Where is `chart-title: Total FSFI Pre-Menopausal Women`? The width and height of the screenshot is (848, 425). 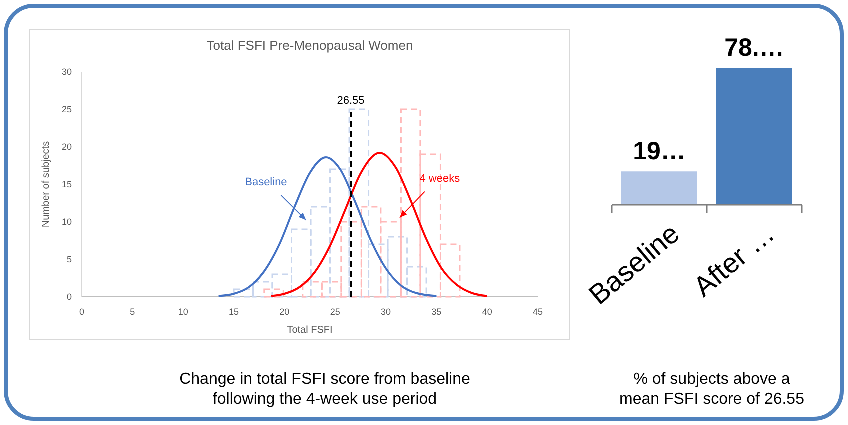
chart-title: Total FSFI Pre-Menopausal Women is located at coordinates (310, 45).